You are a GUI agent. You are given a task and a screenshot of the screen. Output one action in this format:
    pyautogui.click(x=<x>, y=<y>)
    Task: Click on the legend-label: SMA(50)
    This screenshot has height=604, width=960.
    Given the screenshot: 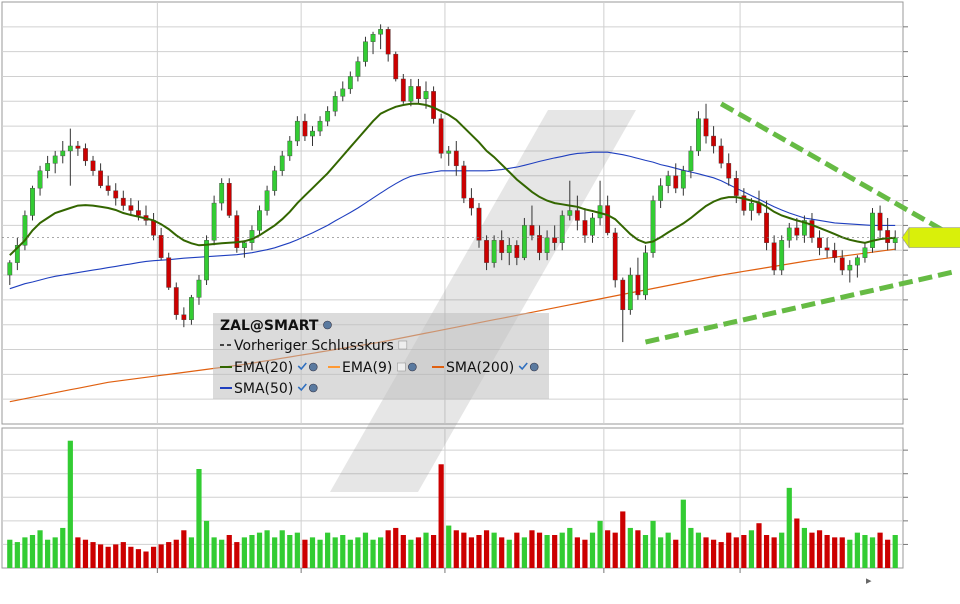 What is the action you would take?
    pyautogui.click(x=263, y=389)
    